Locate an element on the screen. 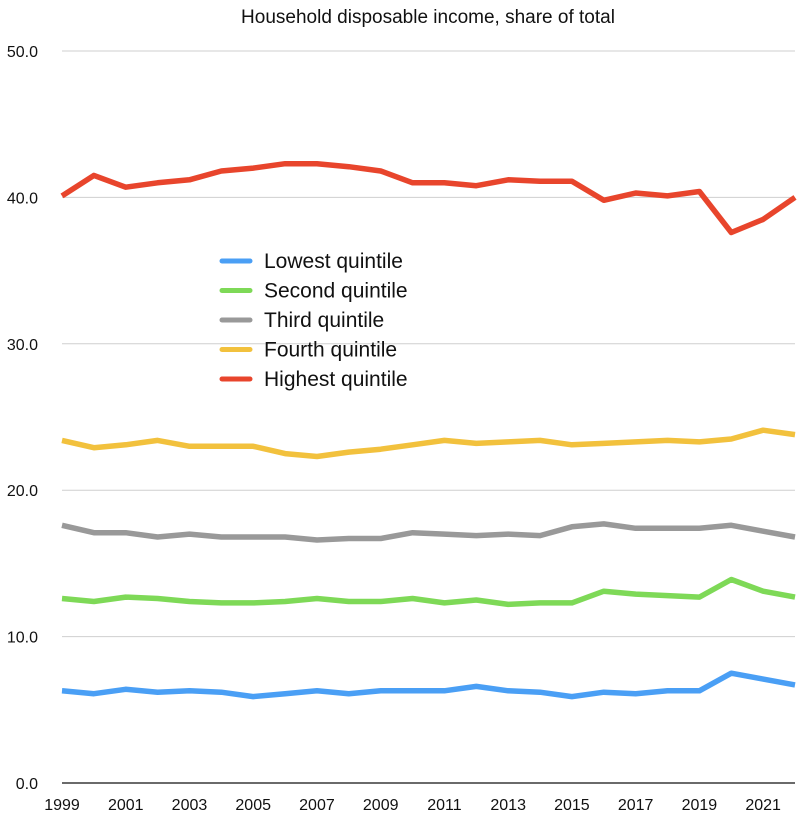  x-tick-label: 2019 is located at coordinates (700, 805).